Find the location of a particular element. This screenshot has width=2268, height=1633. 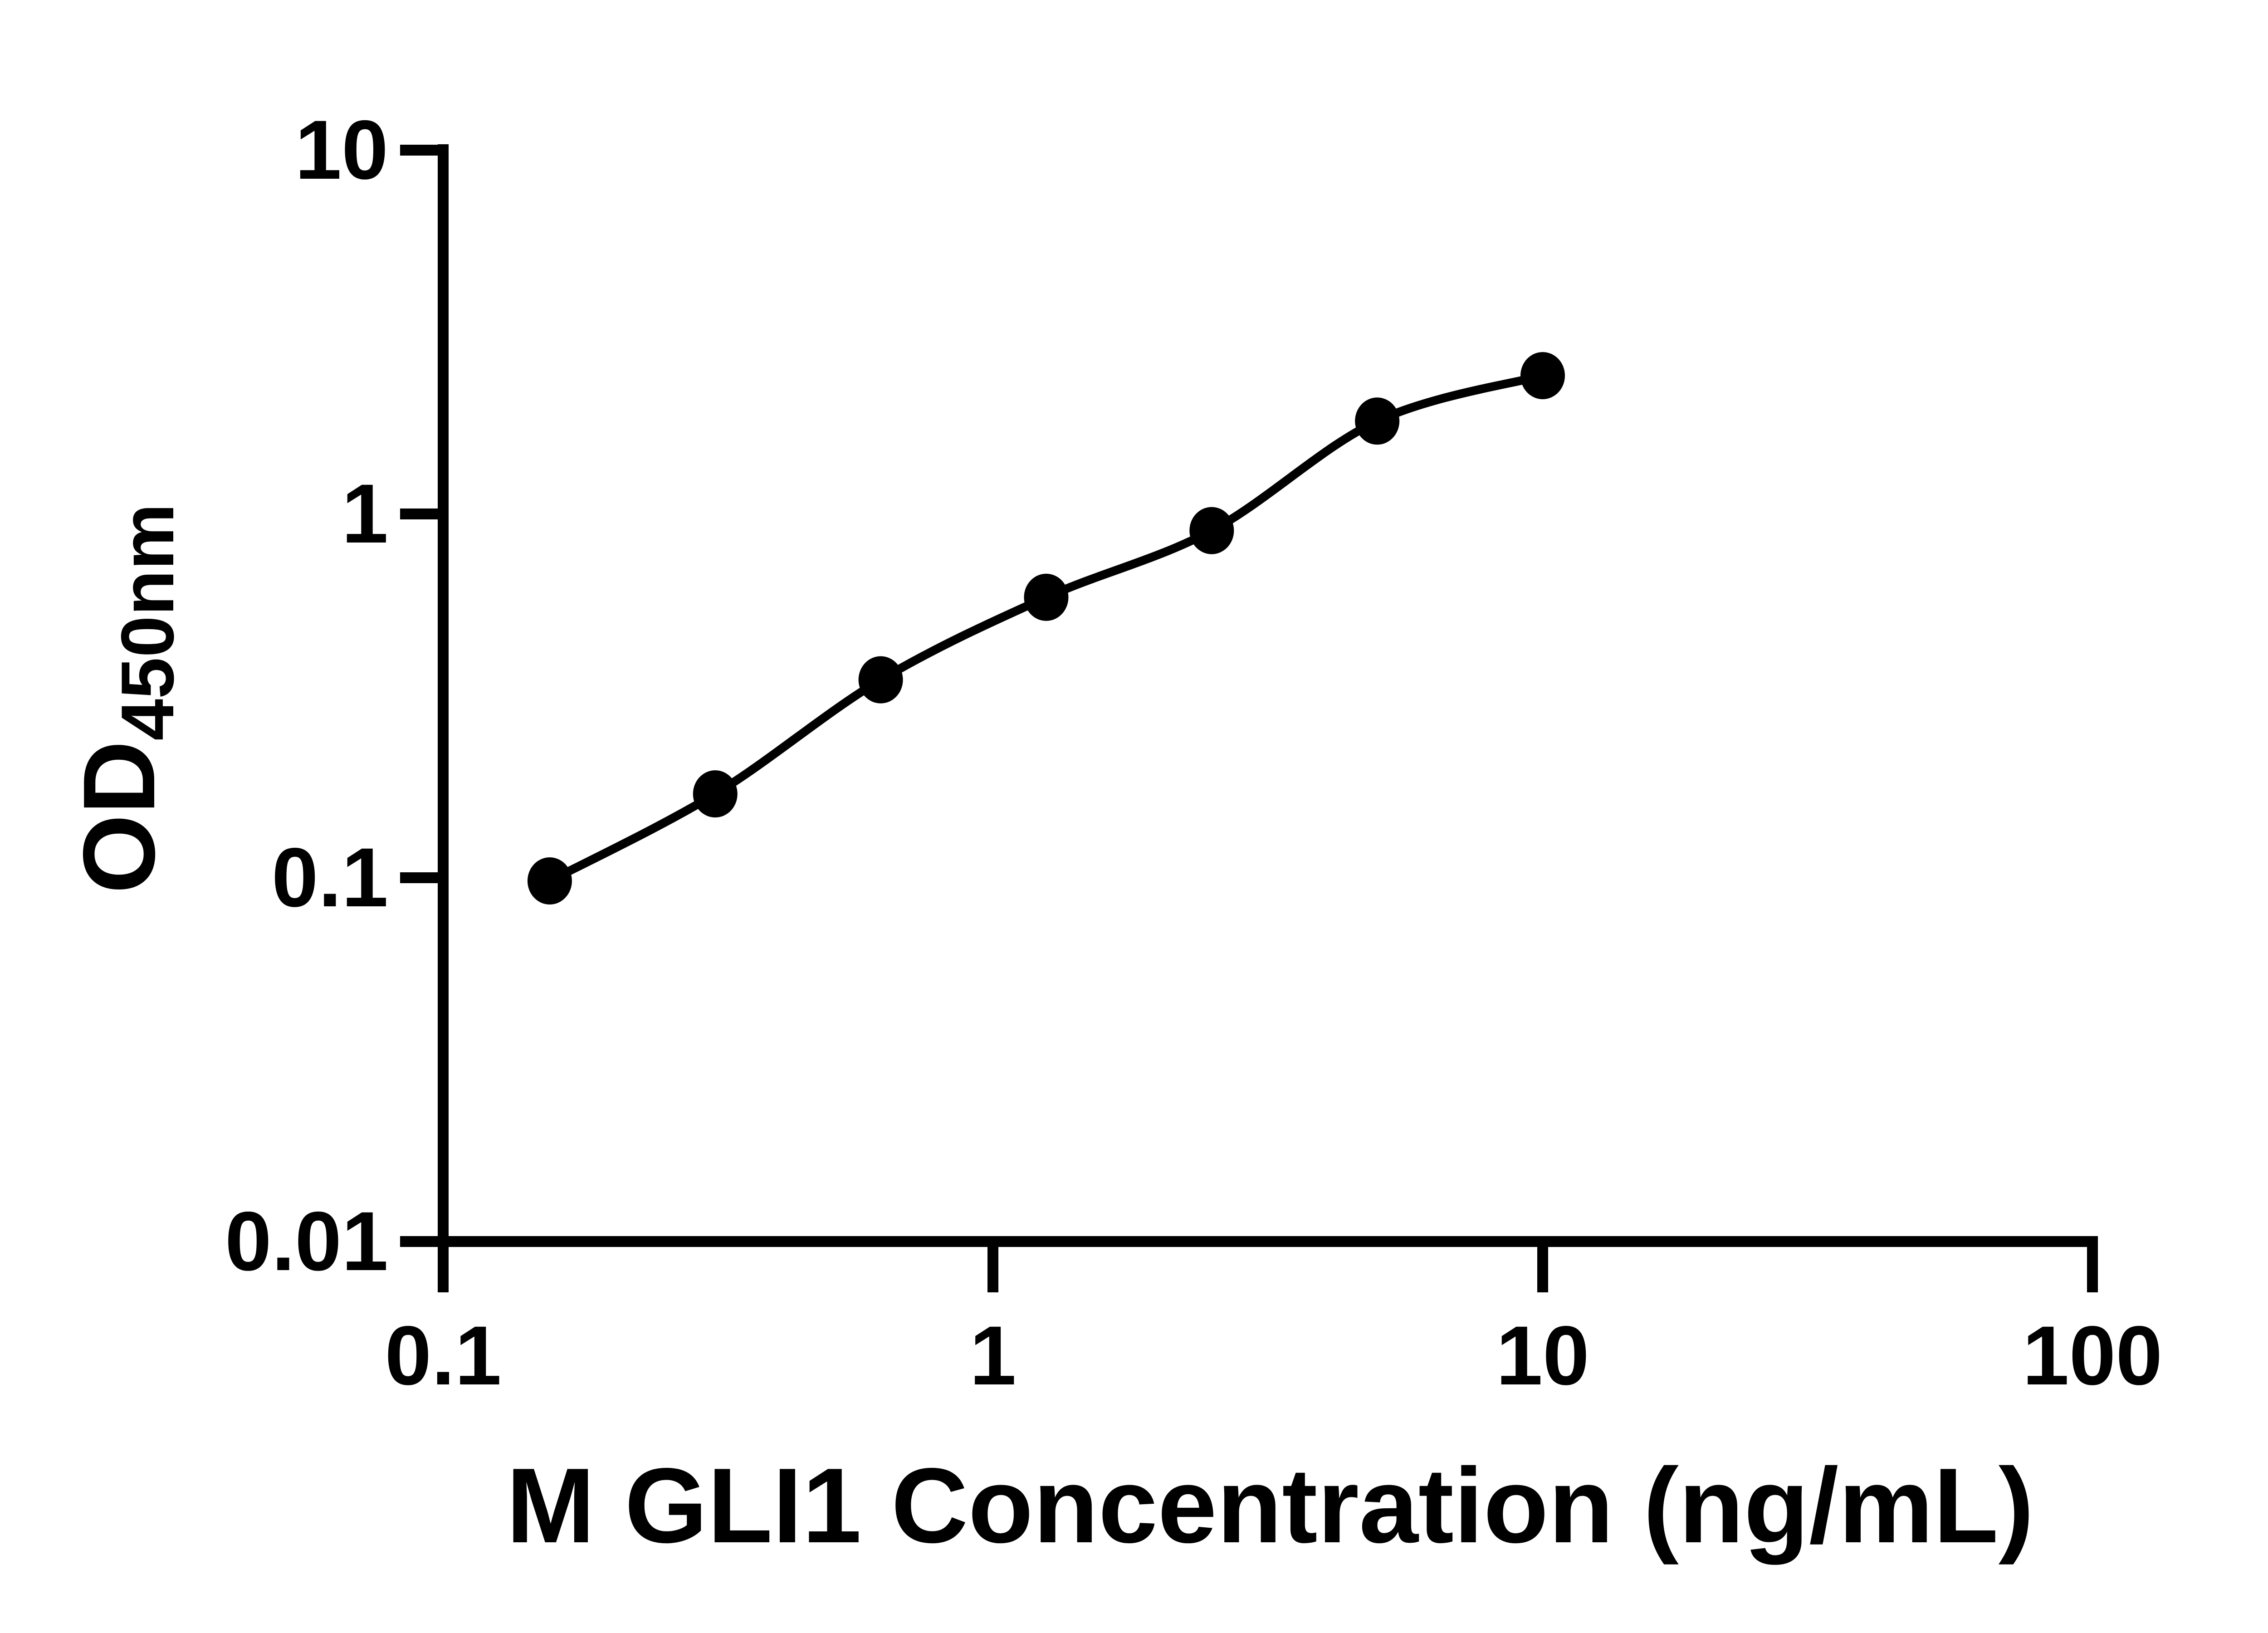

x-tick-label: 10 is located at coordinates (1542, 1356).